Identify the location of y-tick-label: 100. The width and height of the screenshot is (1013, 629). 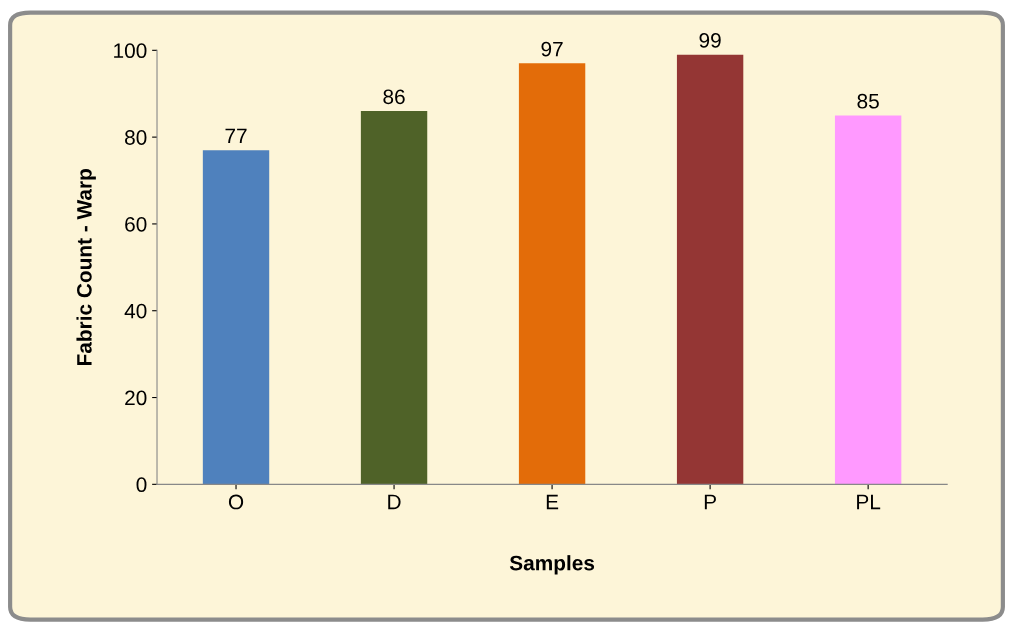
(130, 51).